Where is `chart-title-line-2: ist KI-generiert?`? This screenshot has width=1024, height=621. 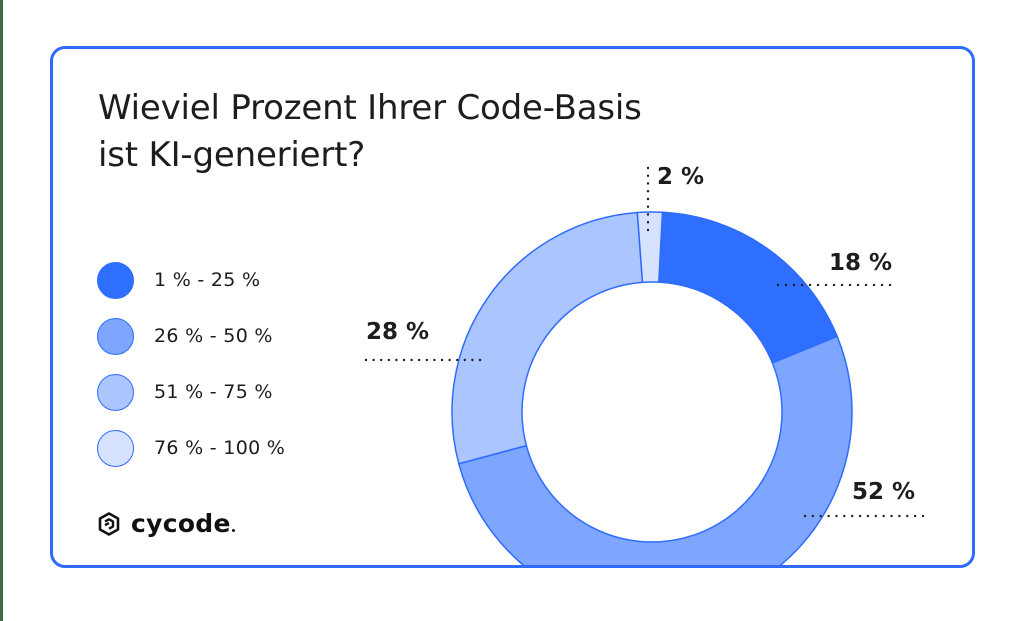
chart-title-line-2: ist KI-generiert? is located at coordinates (232, 155).